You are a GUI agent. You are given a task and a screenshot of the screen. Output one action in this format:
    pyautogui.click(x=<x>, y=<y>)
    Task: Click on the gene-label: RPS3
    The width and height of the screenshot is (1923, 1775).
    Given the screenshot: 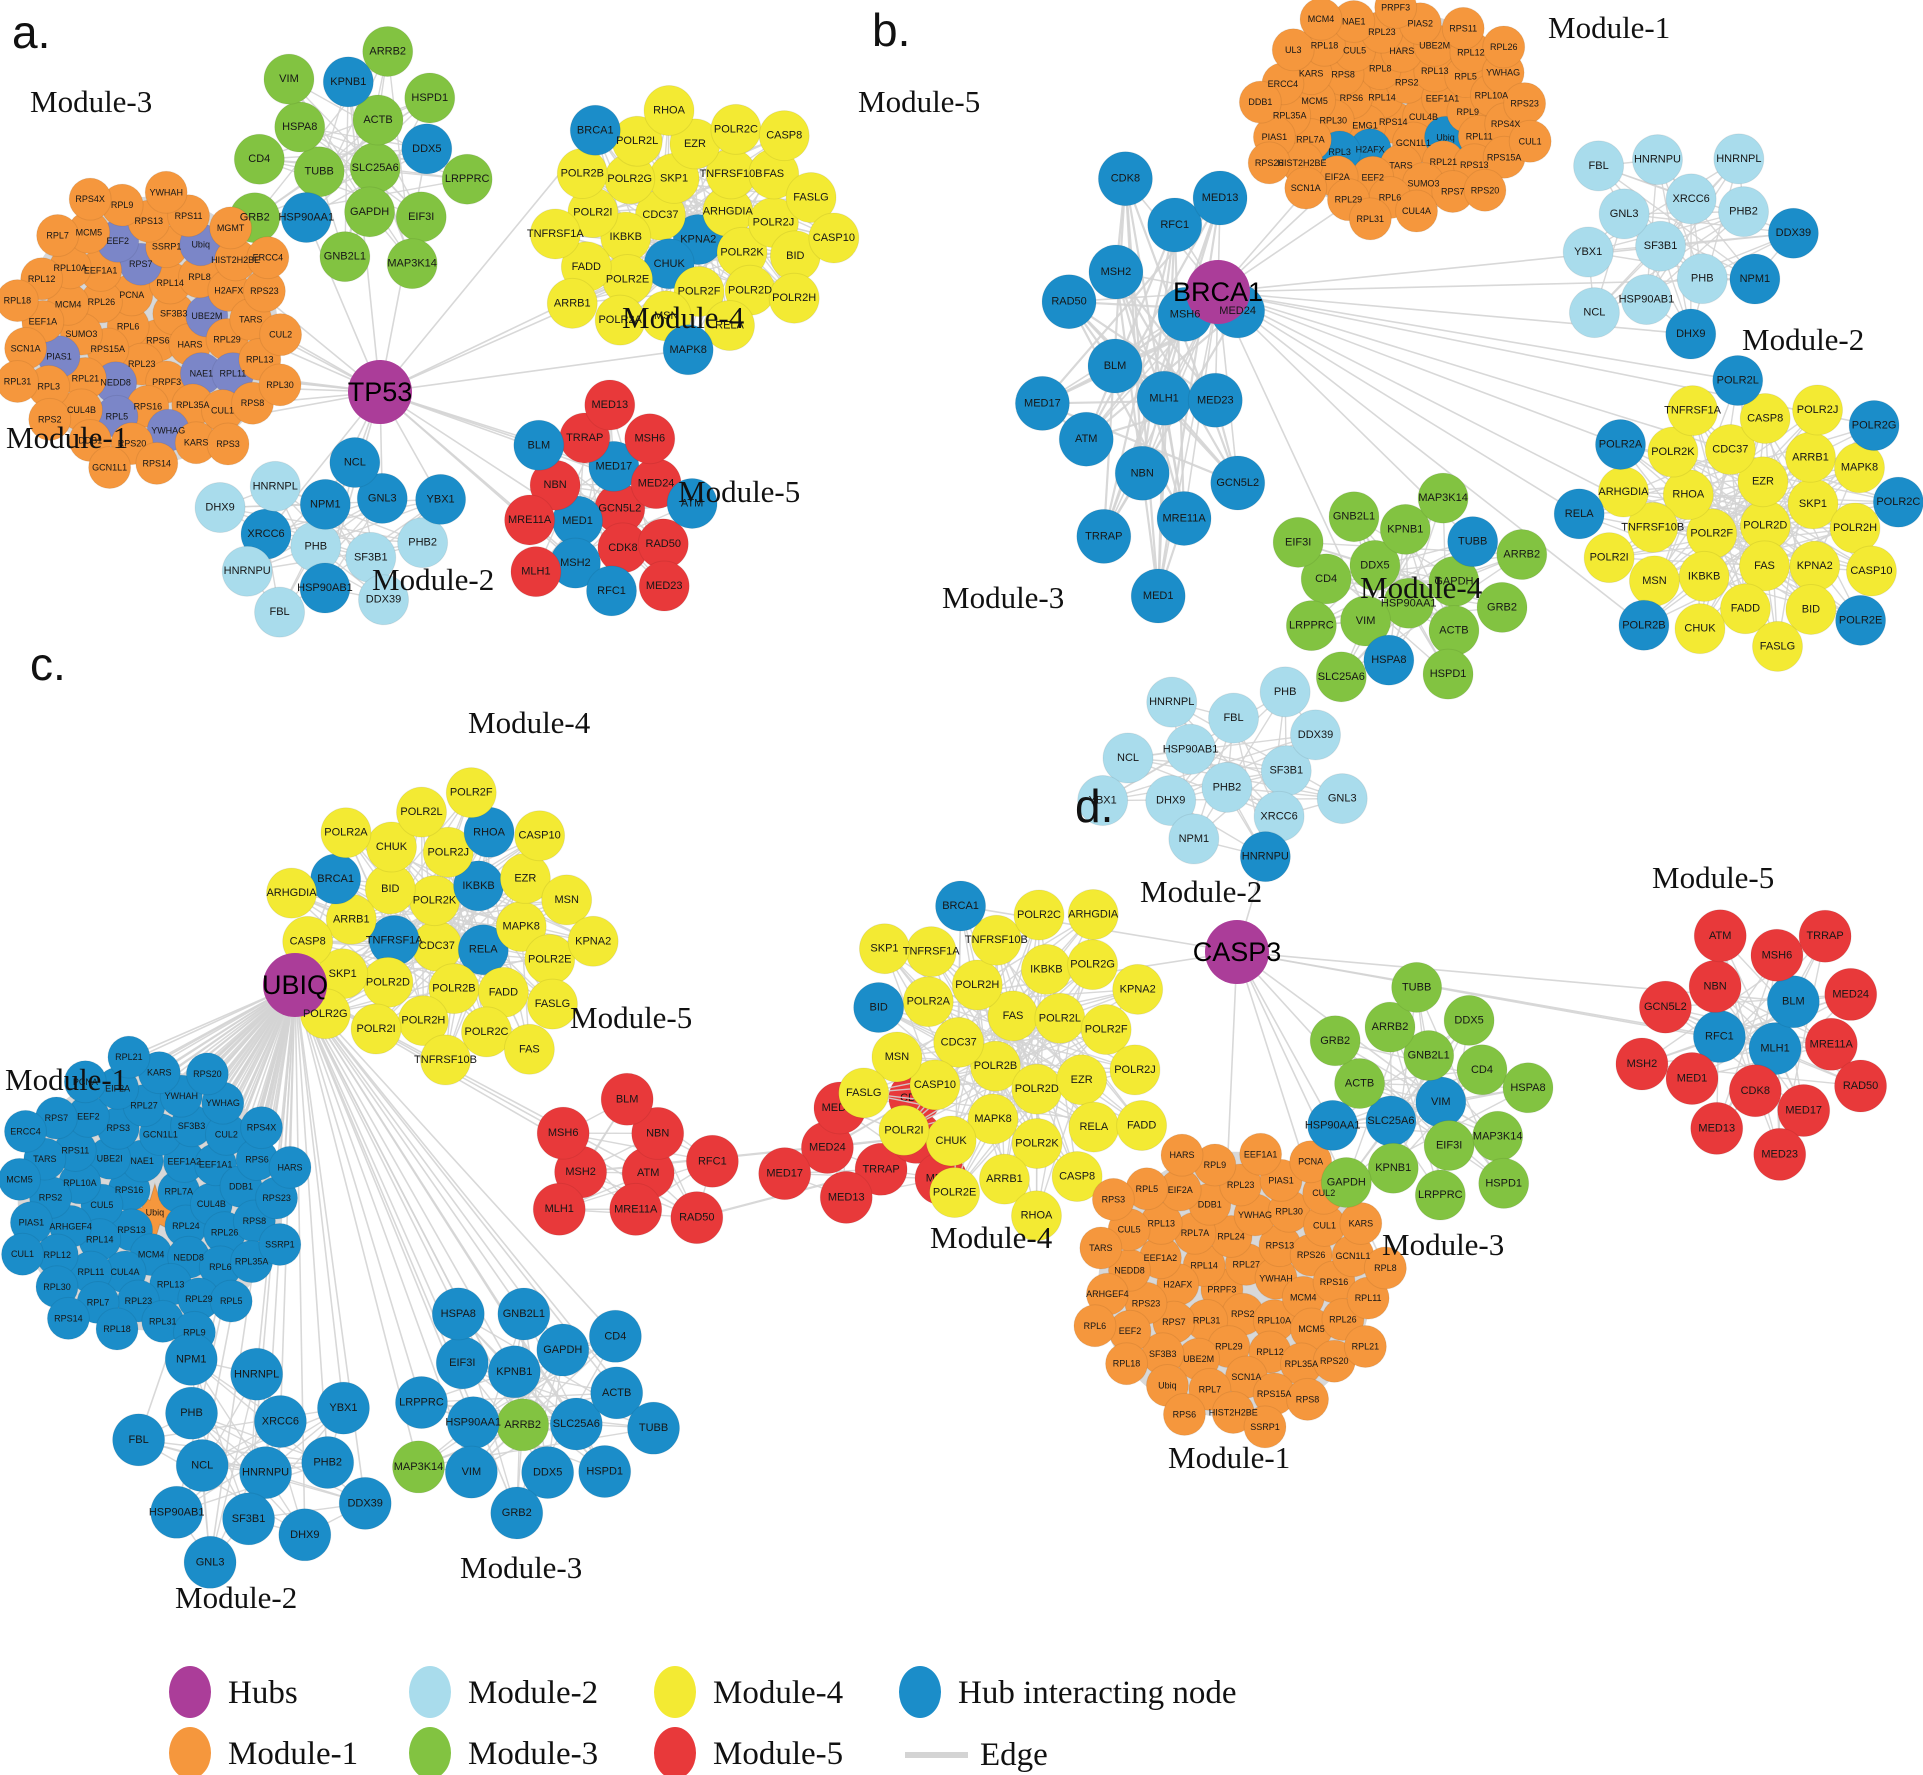 What is the action you would take?
    pyautogui.click(x=228, y=444)
    